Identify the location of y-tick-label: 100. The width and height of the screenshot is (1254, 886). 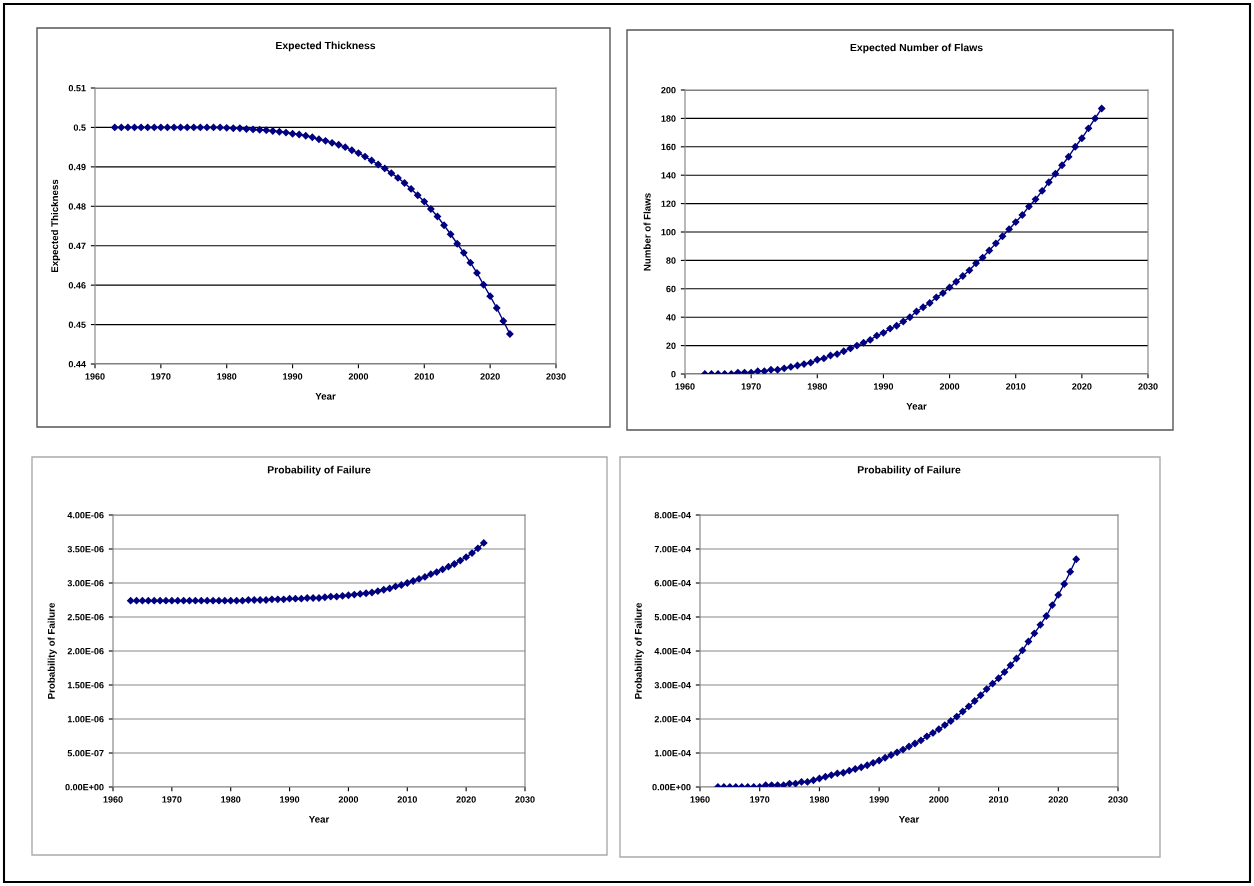
(668, 232).